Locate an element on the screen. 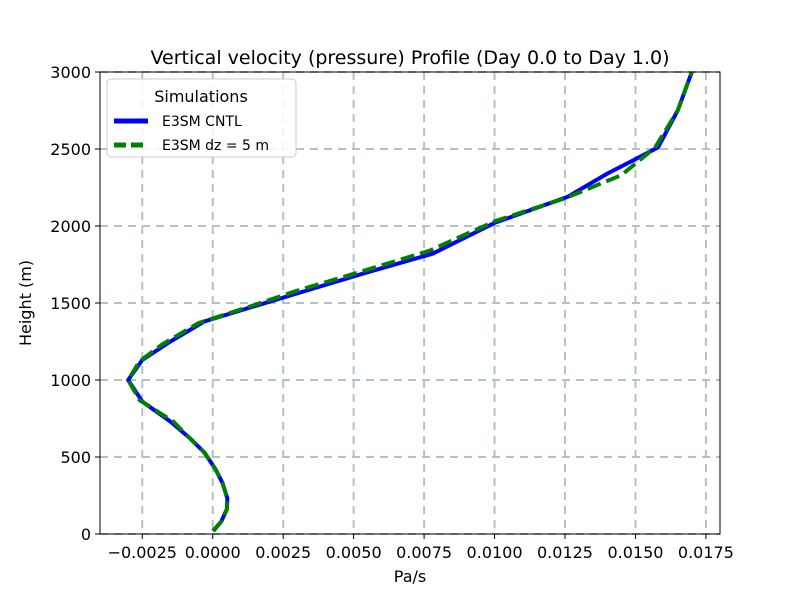 This screenshot has width=800, height=600. legend: Simulations E3SM CNTL E3SM dz = 5 m is located at coordinates (201, 118).